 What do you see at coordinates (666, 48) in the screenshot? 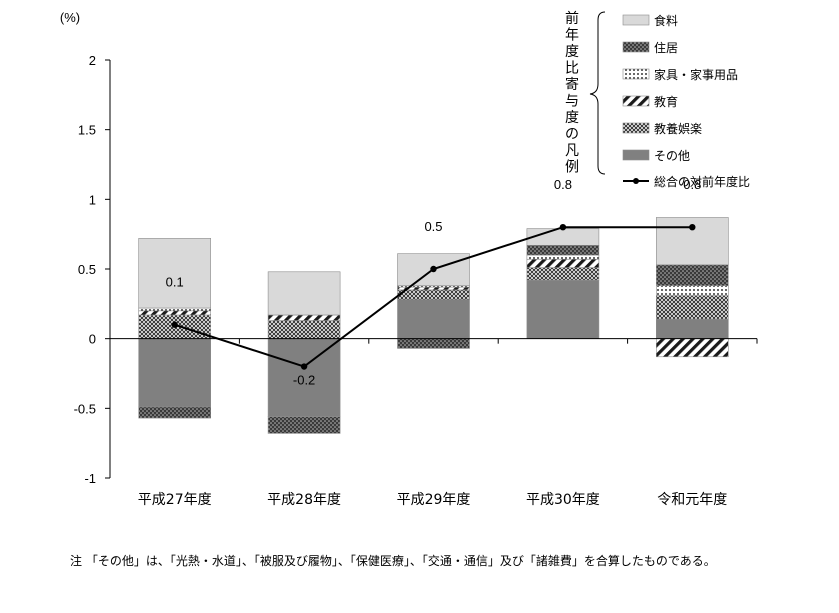
I see `legend-label: 住居` at bounding box center [666, 48].